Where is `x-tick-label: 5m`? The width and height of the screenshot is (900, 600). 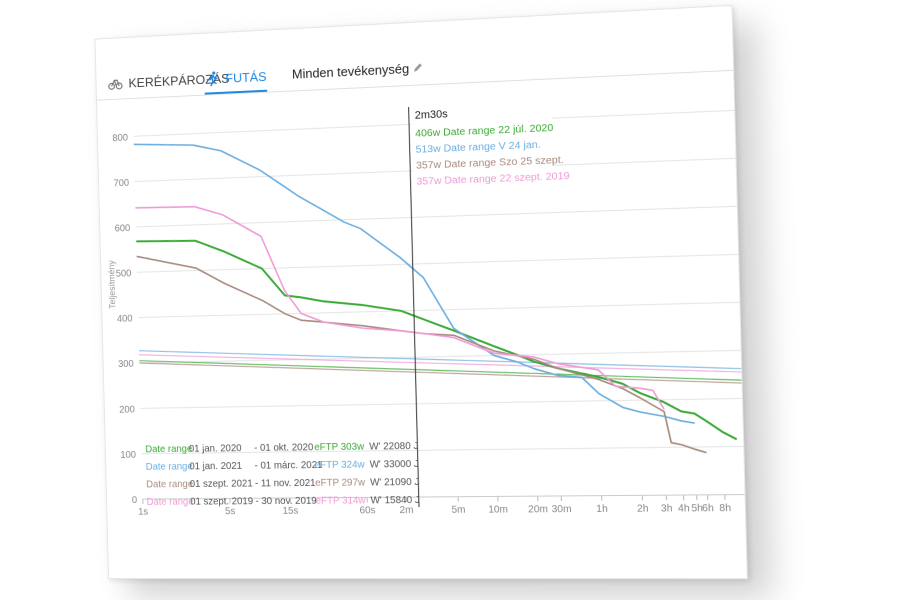
x-tick-label: 5m is located at coordinates (458, 510).